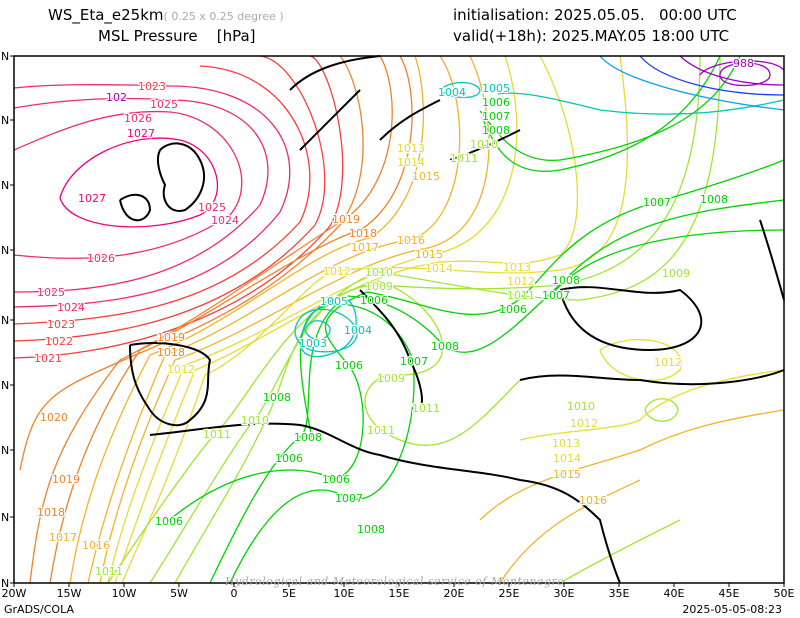  Describe the element at coordinates (640, 36) in the screenshot. I see `valid-value: 2025.MAY.05 18:00 UTC` at that location.